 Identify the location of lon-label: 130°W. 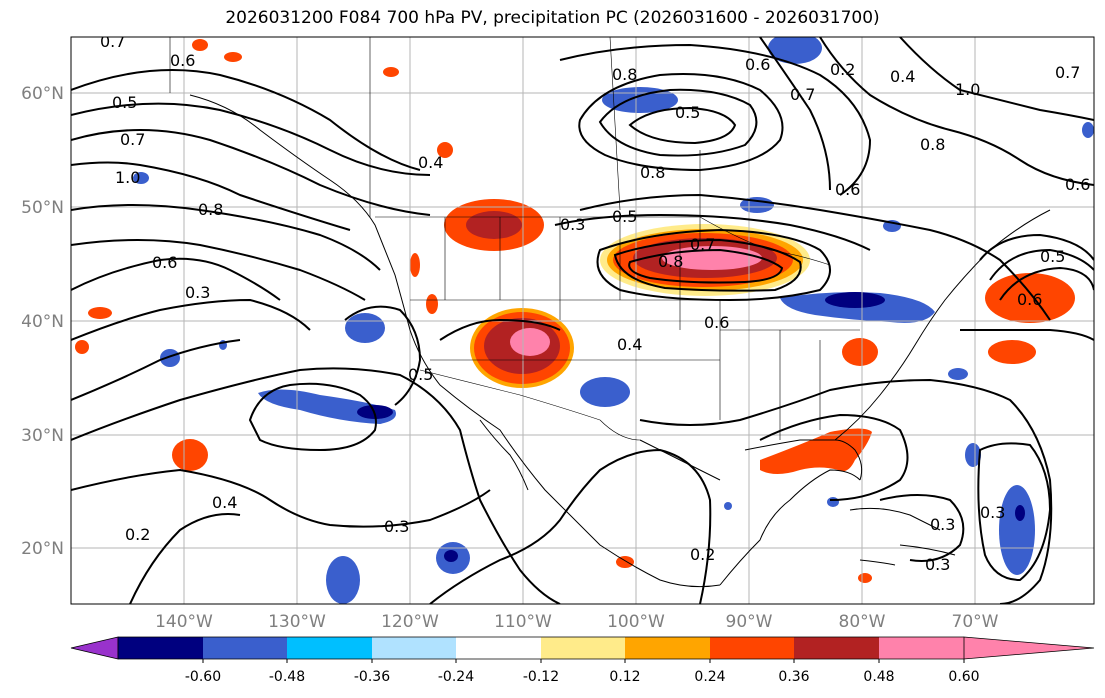
(297, 622).